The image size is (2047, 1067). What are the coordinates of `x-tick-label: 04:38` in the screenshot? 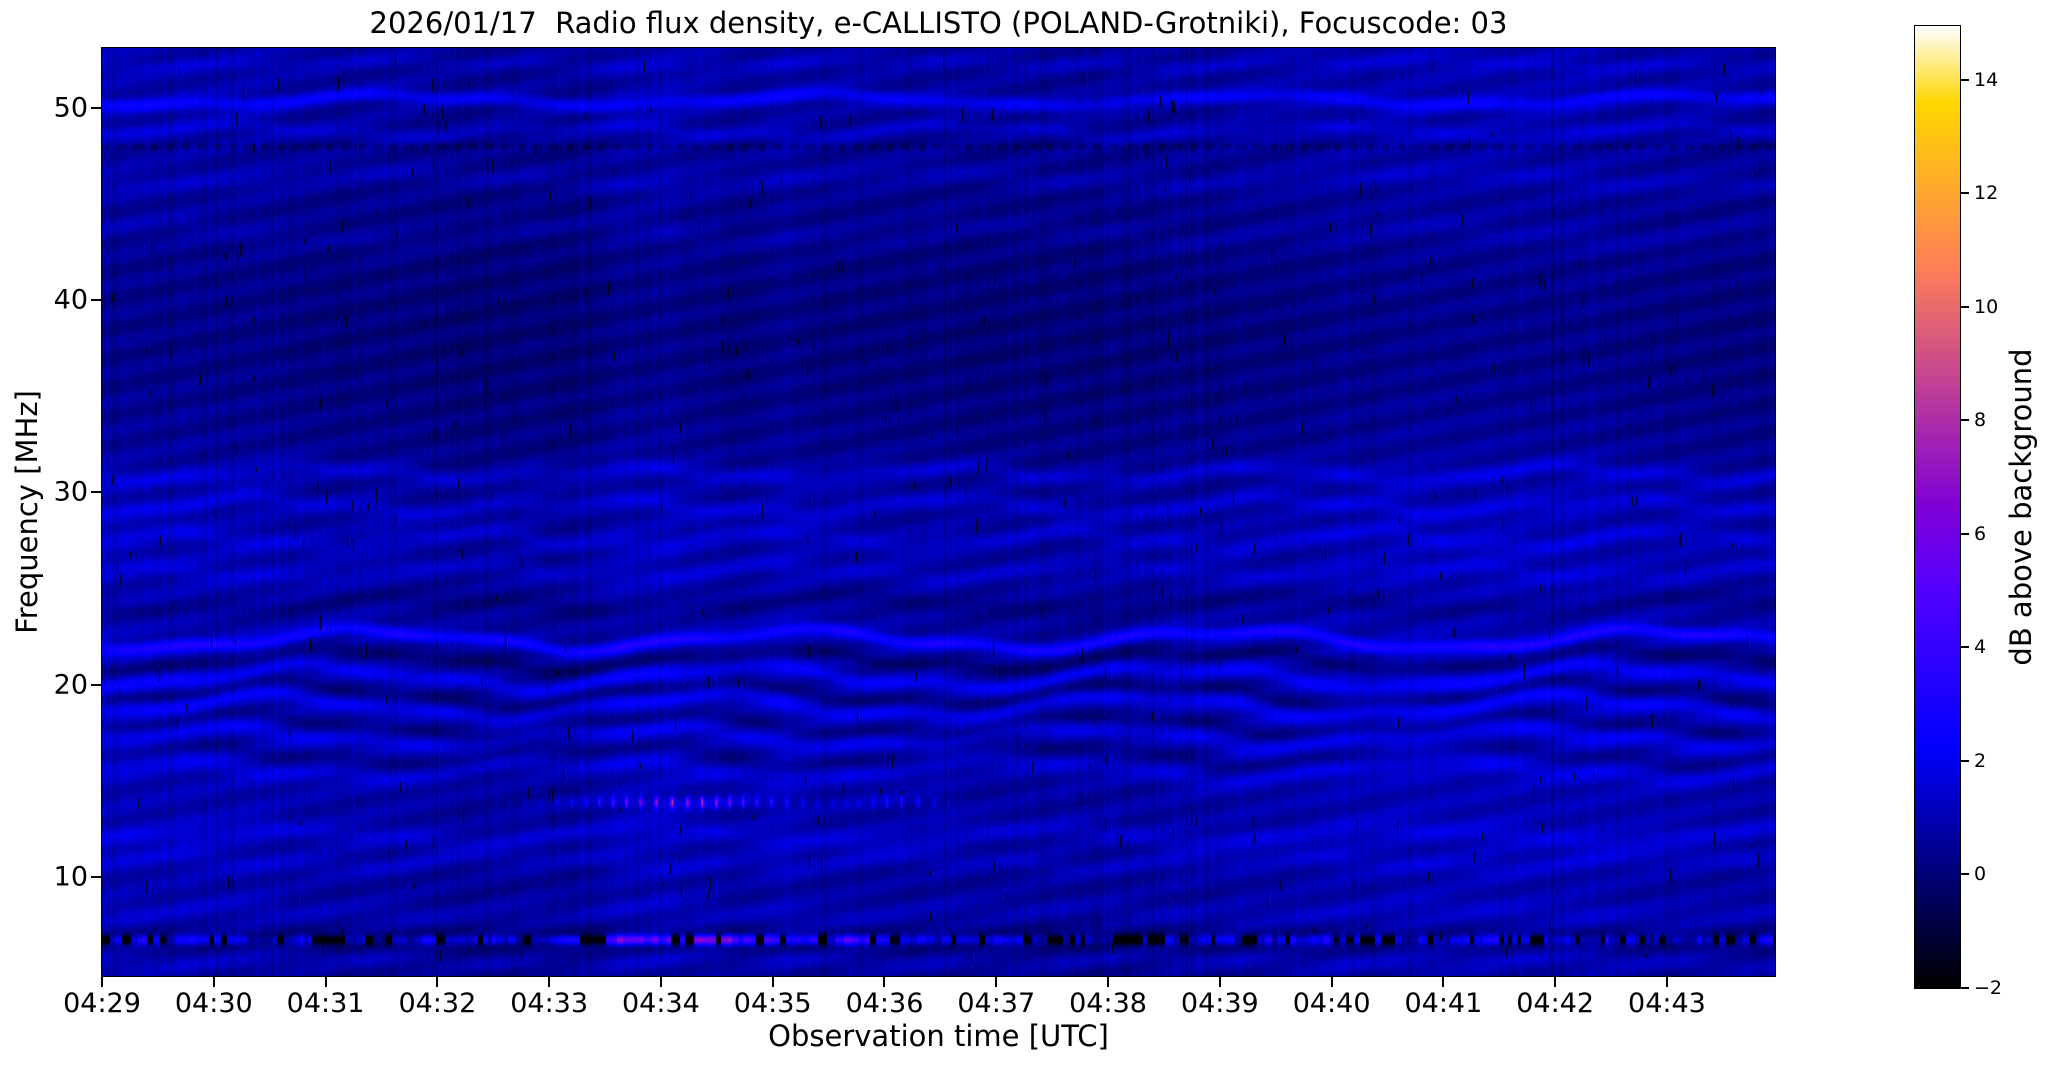 It's located at (1108, 1003).